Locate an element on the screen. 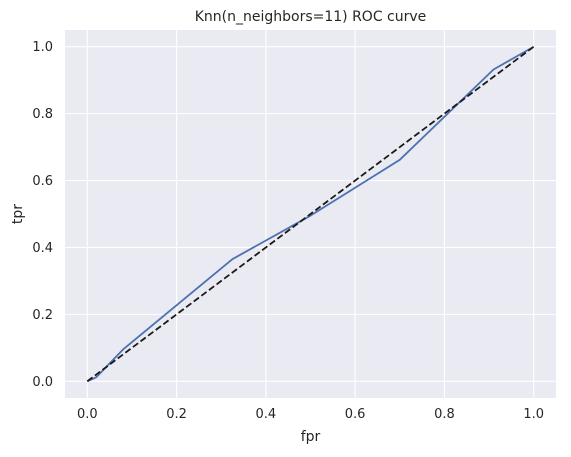 The image size is (571, 457). y-tick-label: 0.4 is located at coordinates (42, 248).